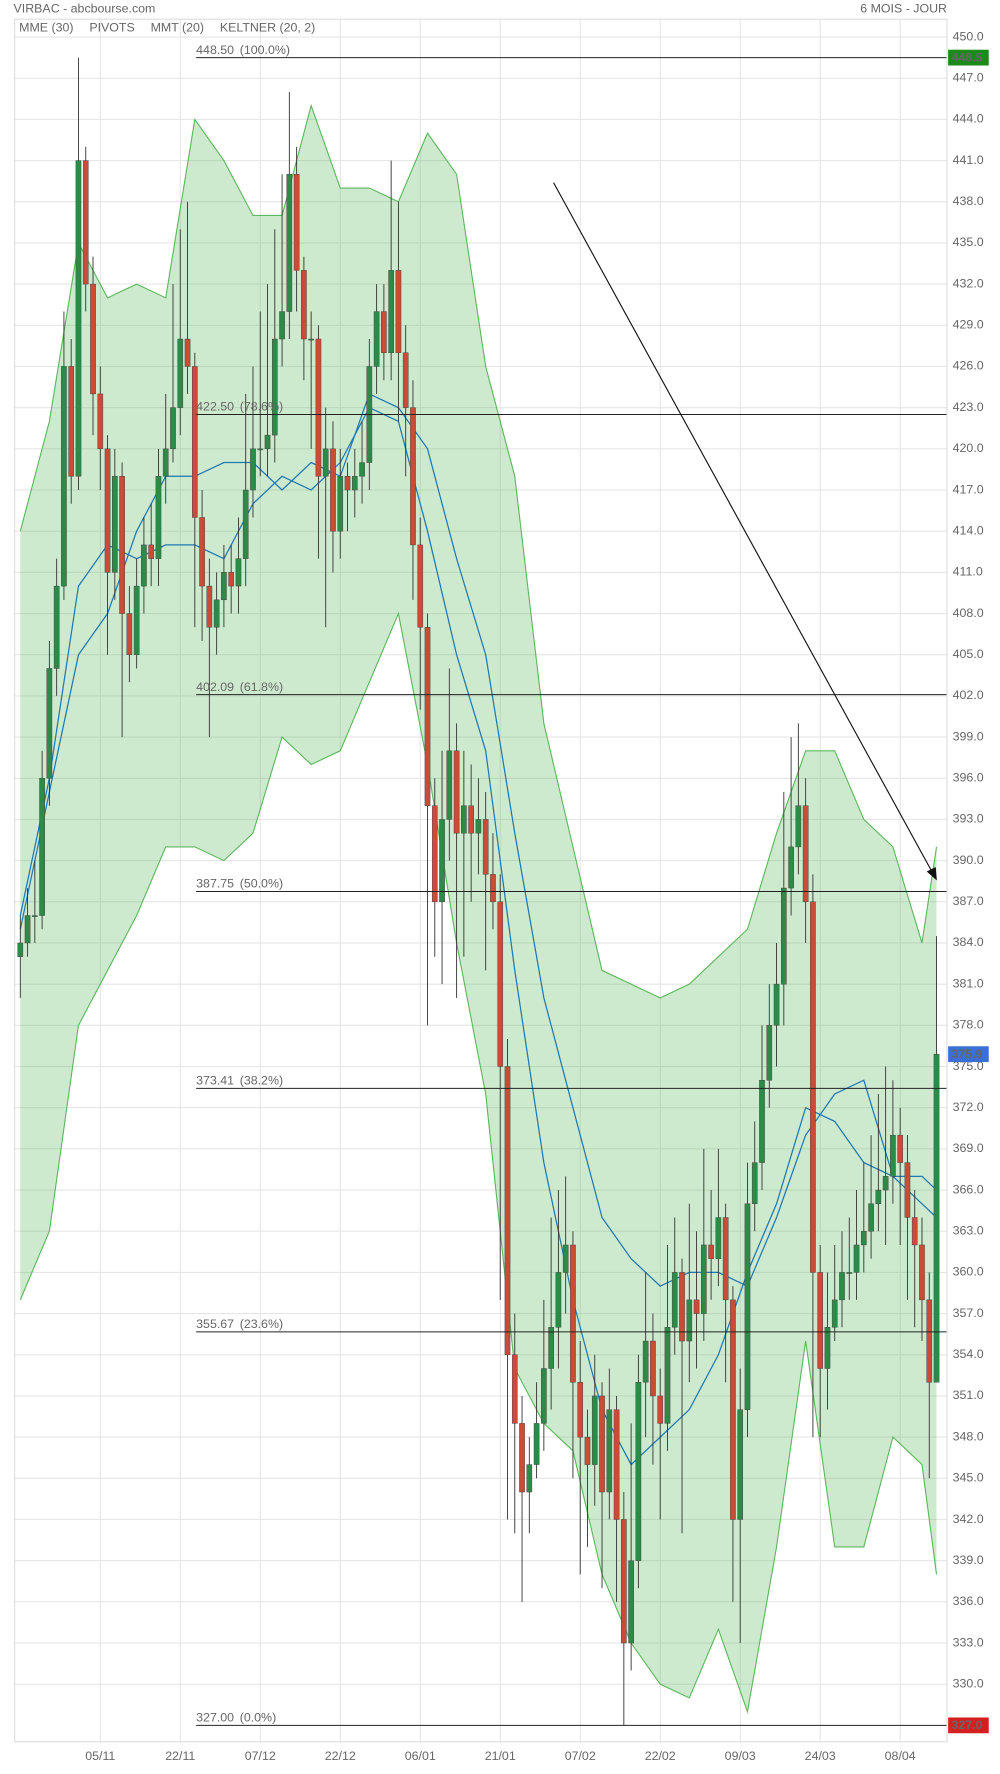 The height and width of the screenshot is (1774, 1000). I want to click on y-tick-label: 423.0, so click(968, 407).